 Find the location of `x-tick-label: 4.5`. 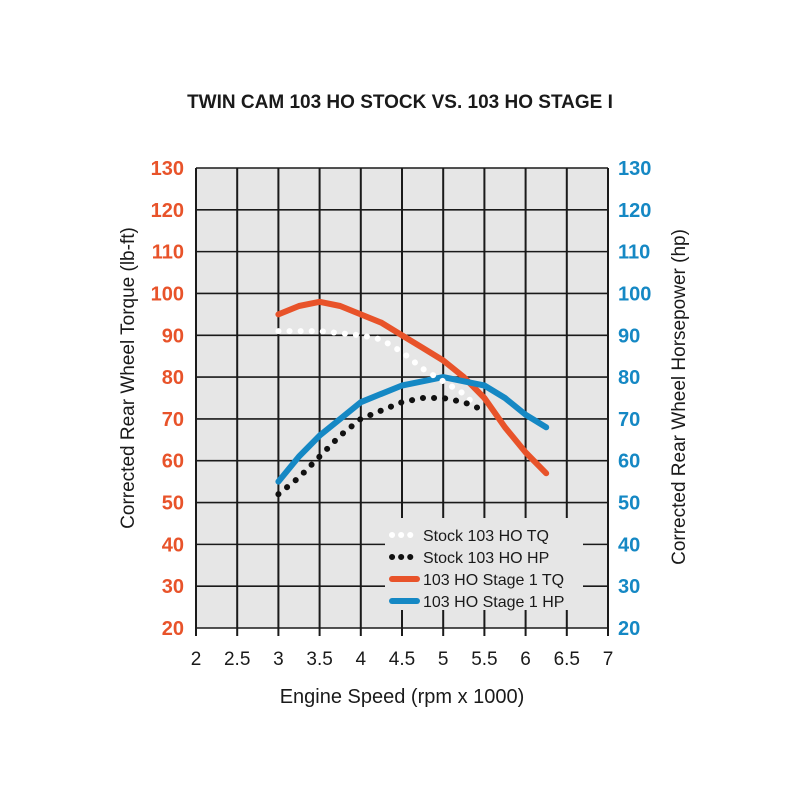

x-tick-label: 4.5 is located at coordinates (402, 659).